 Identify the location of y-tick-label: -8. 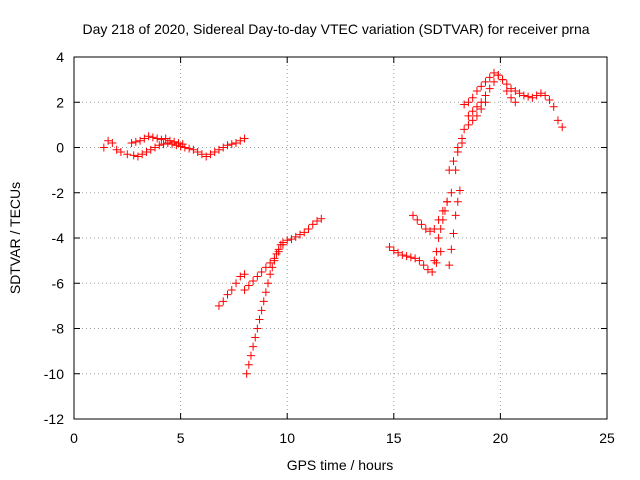
(58, 329).